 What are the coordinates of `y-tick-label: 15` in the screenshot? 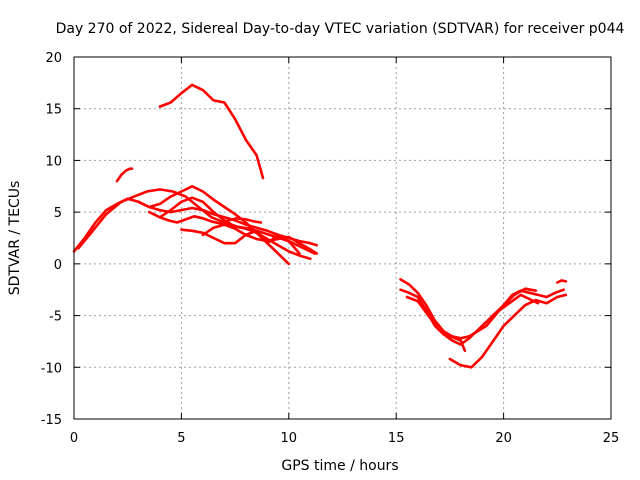 It's located at (53, 110).